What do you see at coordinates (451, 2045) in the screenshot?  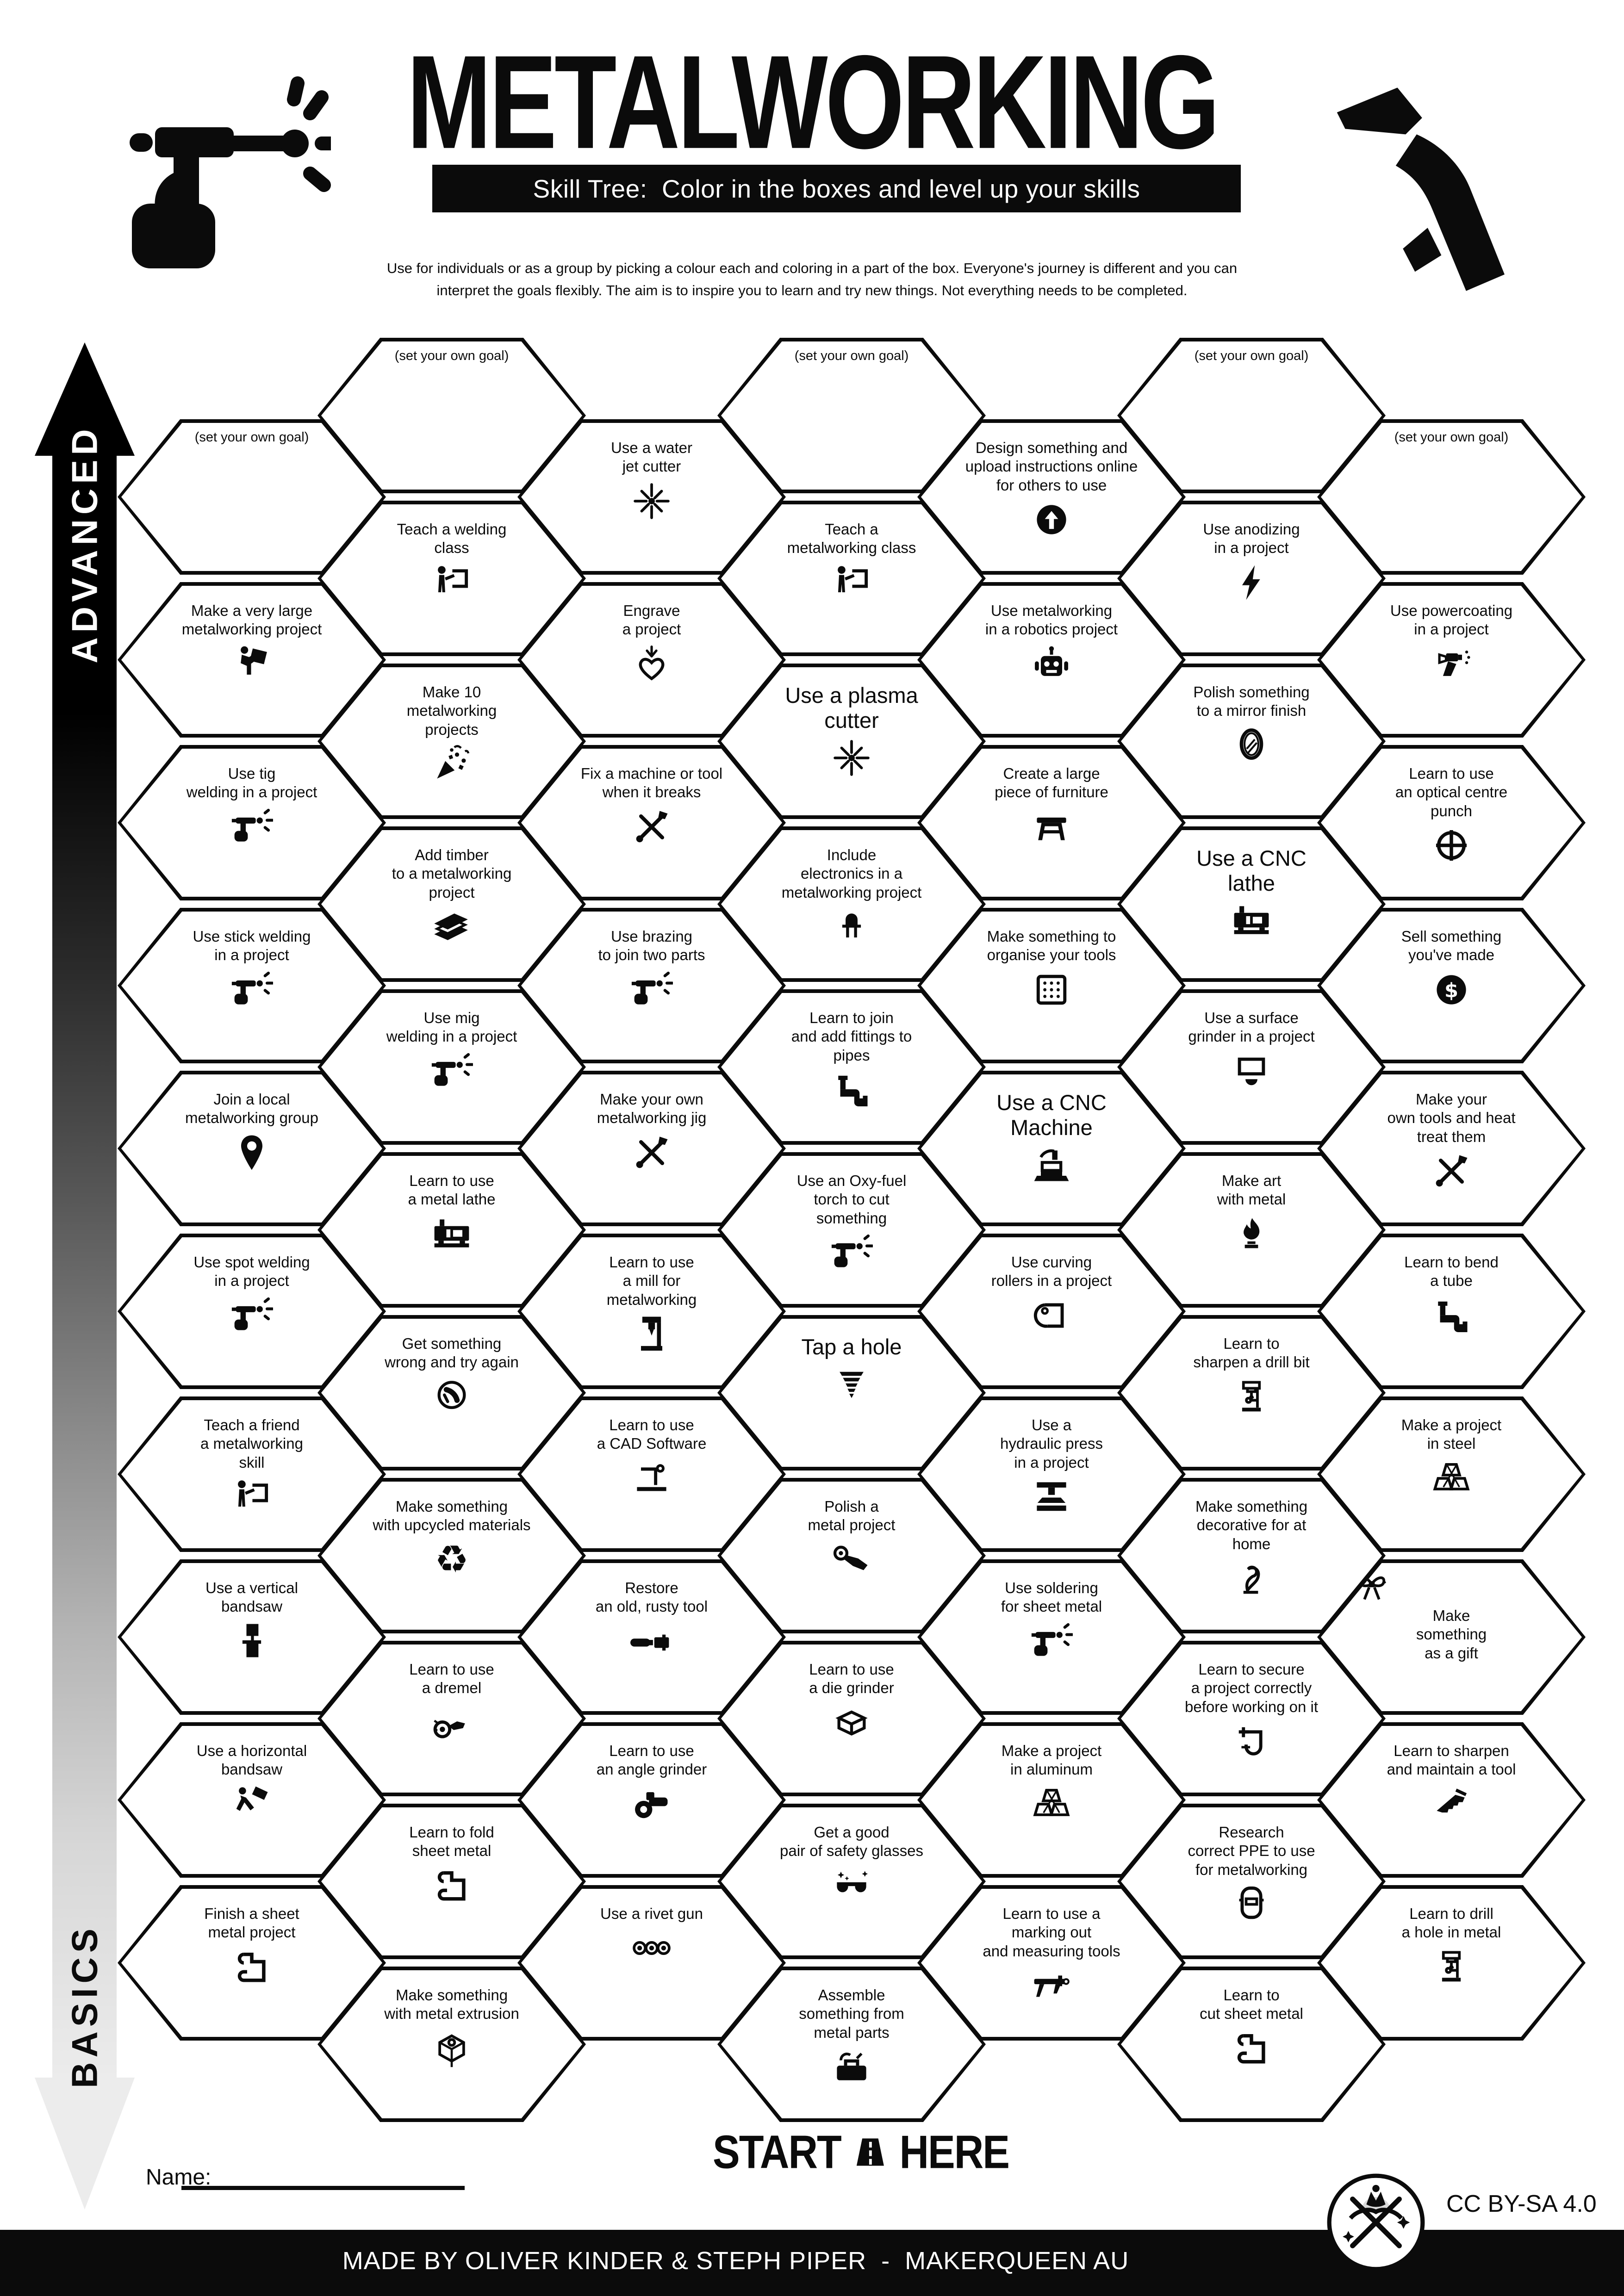 I see `skill-hex: Make something with metal extrusion` at bounding box center [451, 2045].